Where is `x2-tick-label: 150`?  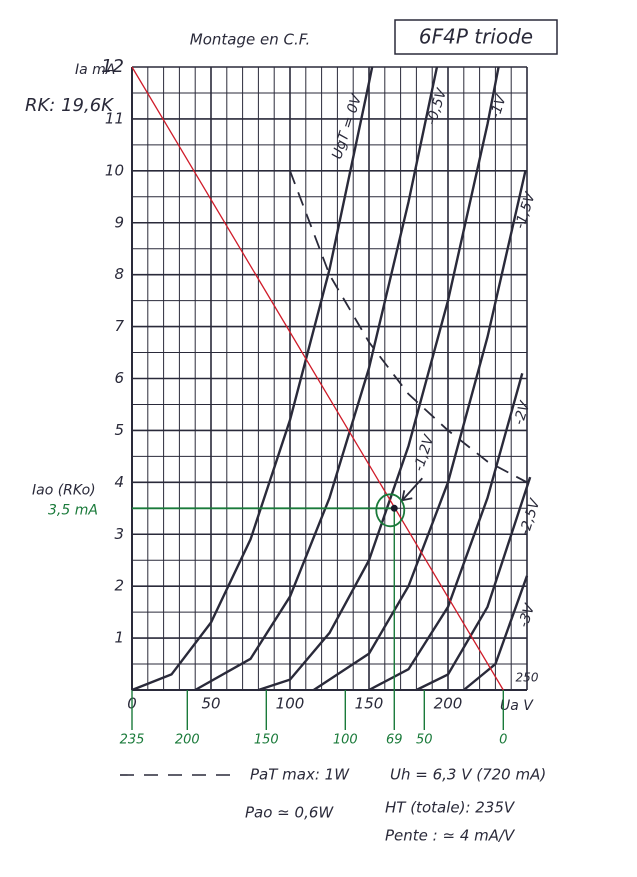 x2-tick-label: 150 is located at coordinates (266, 740).